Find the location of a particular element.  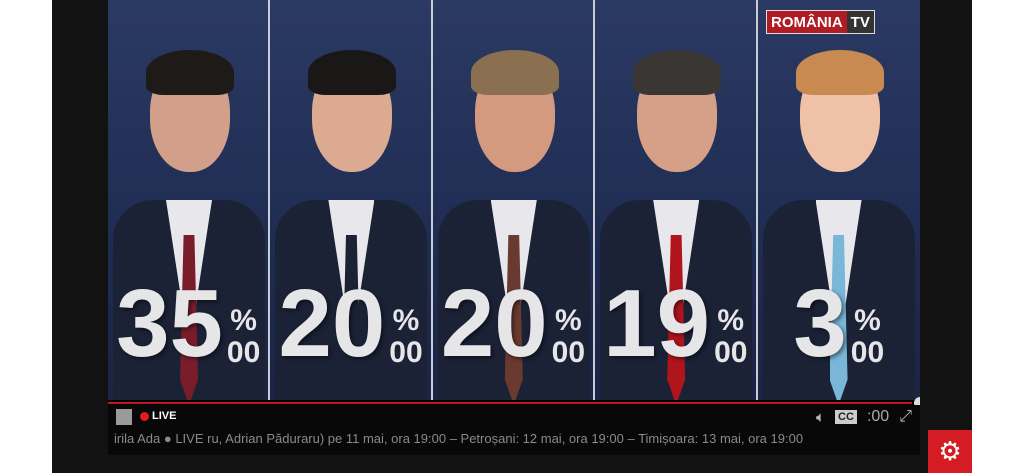

fullscreen-icon: ⤢ is located at coordinates (905, 416).